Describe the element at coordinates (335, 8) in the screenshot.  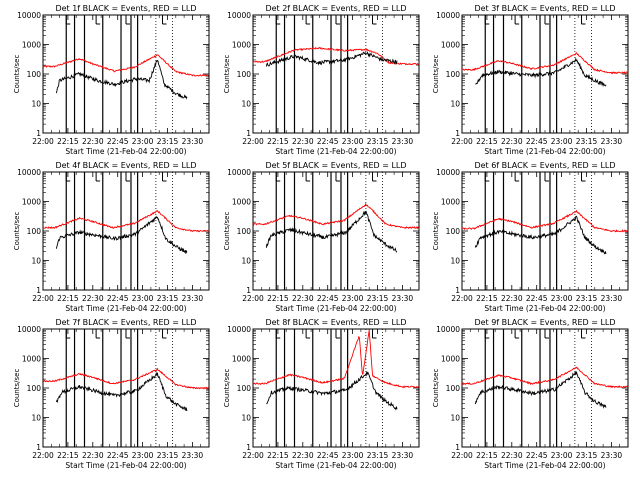
I see `panel-title: Det 2f BLACK = Events, RED = LLD` at that location.